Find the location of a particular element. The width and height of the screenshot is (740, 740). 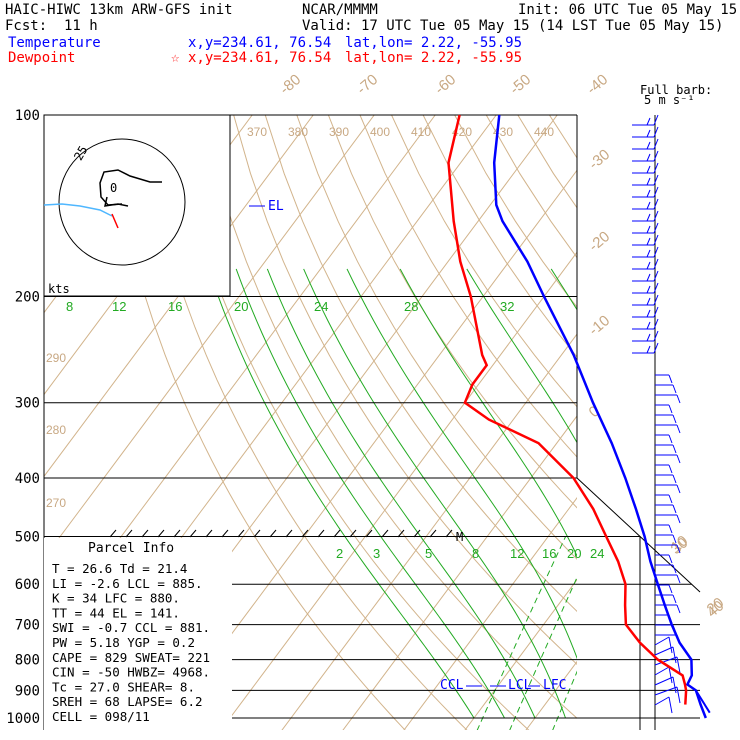

moist-adiabat-label: 24 is located at coordinates (321, 306).